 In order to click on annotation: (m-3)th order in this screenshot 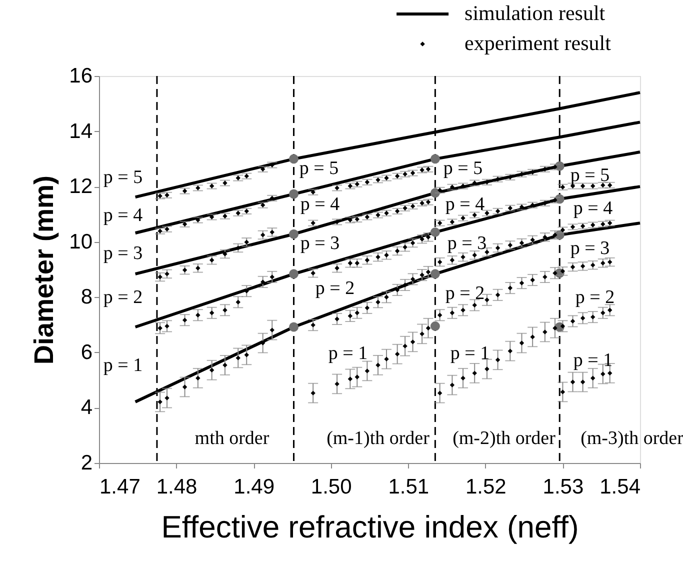, I will do `click(631, 438)`.